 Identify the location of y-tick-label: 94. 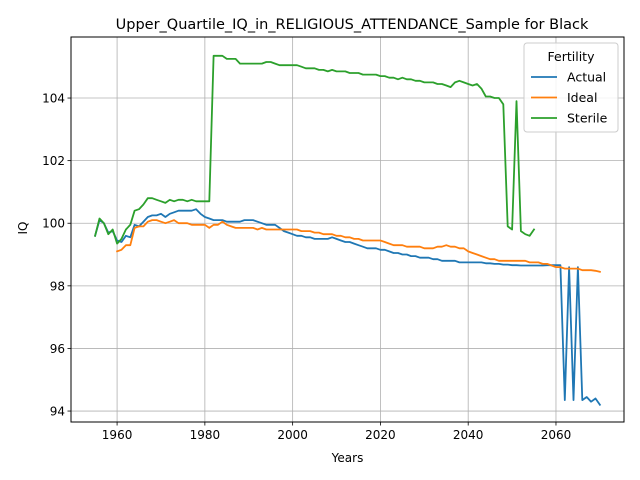
(57, 412).